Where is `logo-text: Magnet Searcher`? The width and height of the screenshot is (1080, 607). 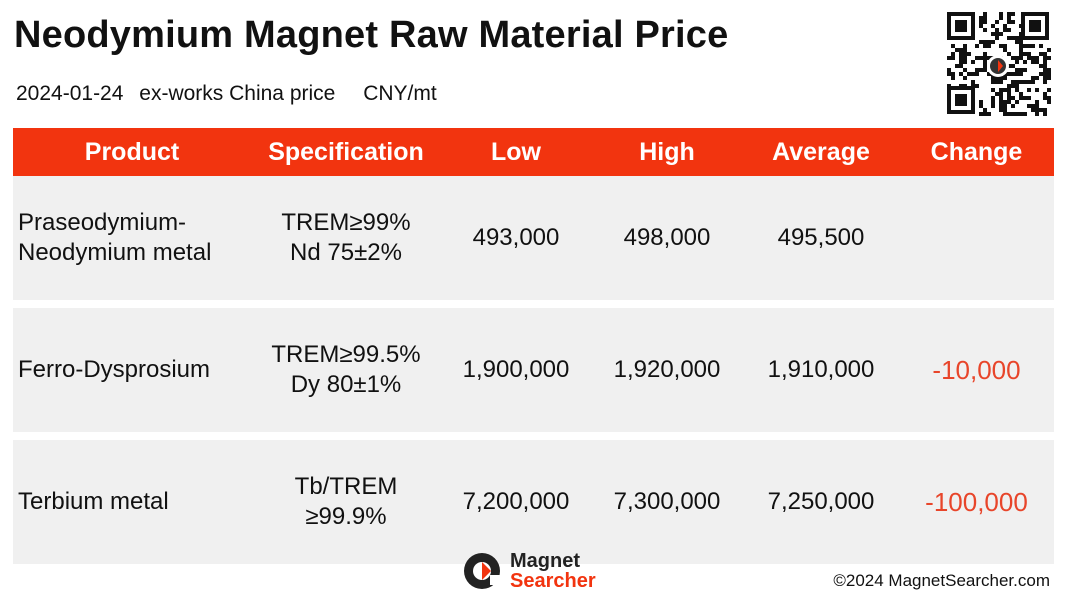
logo-text: Magnet Searcher is located at coordinates (553, 571).